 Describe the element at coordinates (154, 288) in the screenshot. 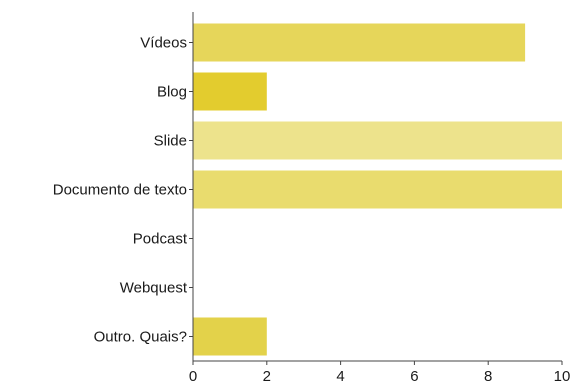

I see `category-label-webquest: Webquest` at that location.